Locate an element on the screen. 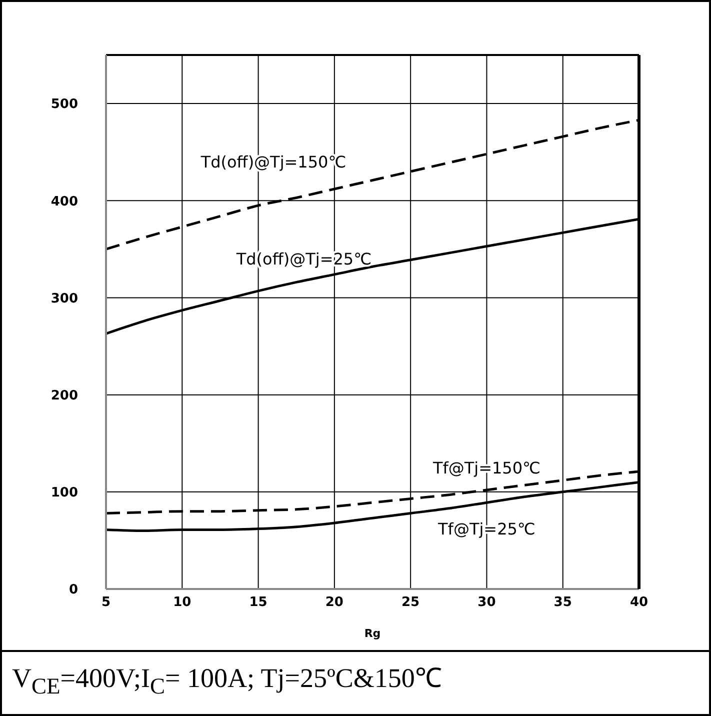 The width and height of the screenshot is (711, 716). y-tick-label: 200 is located at coordinates (64, 396).